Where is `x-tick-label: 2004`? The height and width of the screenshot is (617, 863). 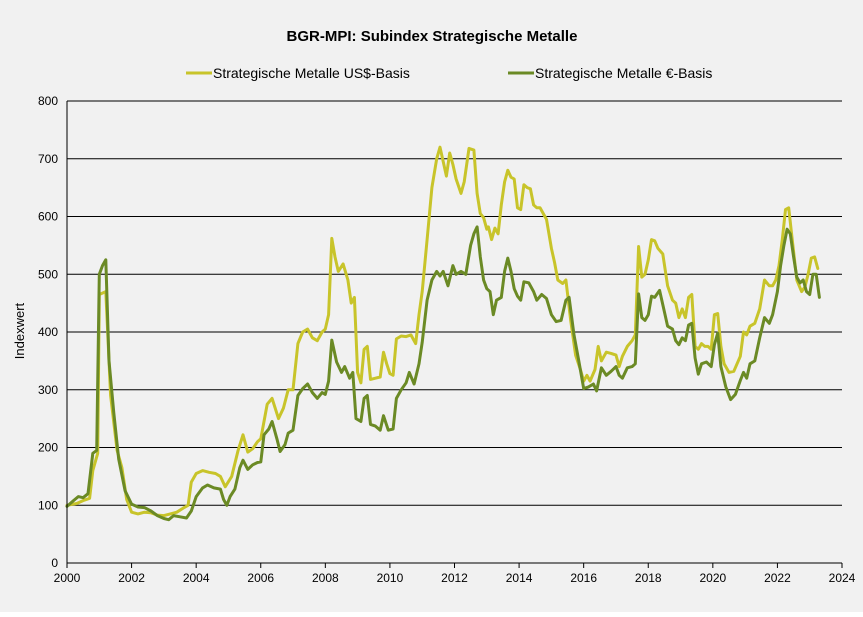 x-tick-label: 2004 is located at coordinates (196, 578).